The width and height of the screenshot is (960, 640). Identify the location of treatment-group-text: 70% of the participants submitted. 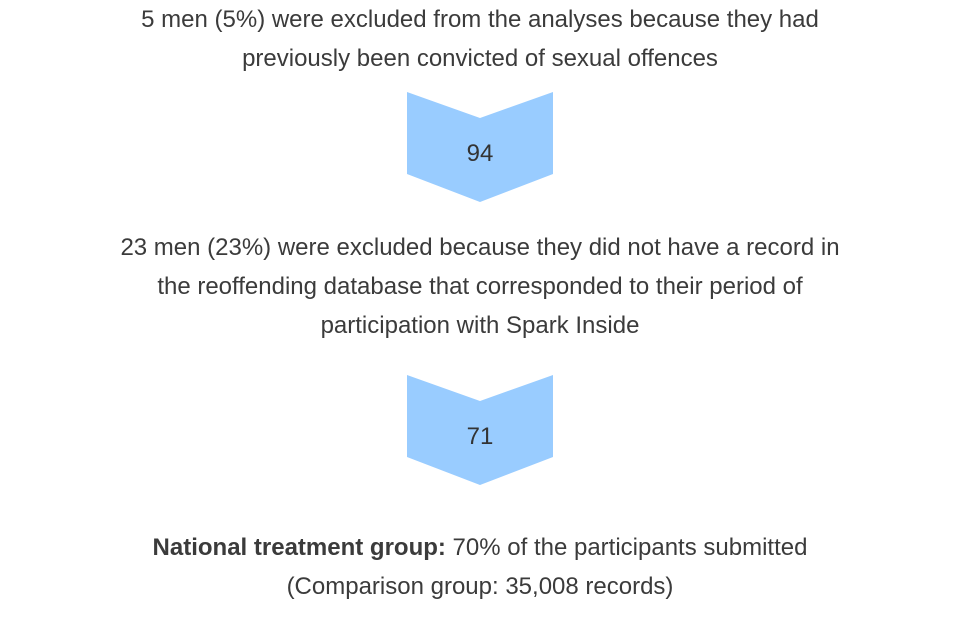
(626, 547).